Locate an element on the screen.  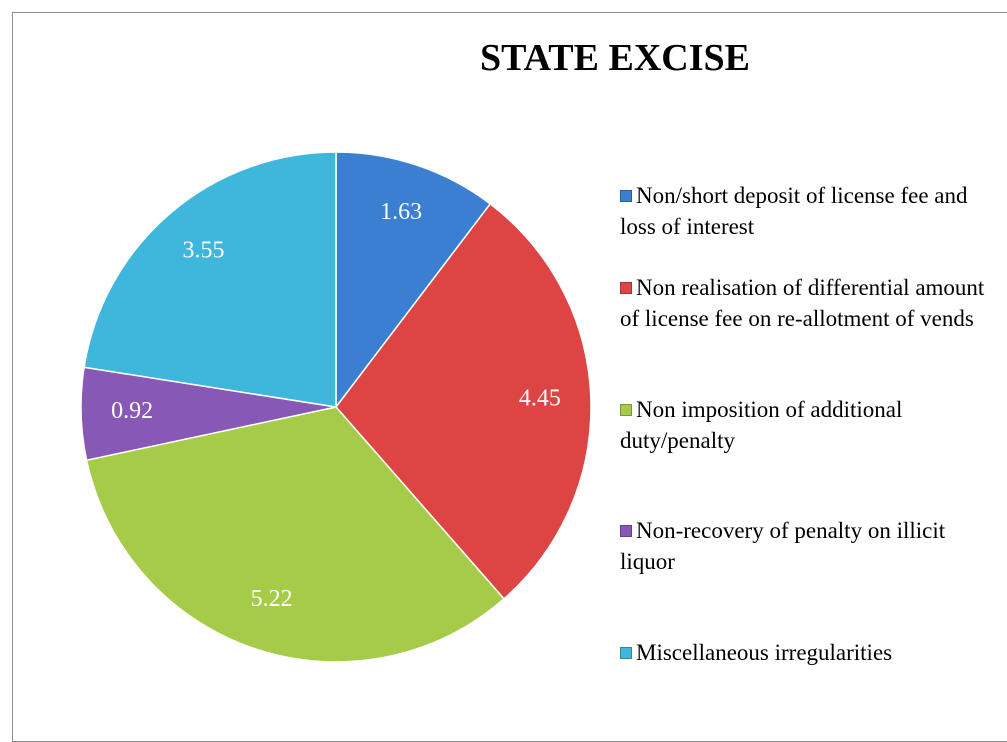
value-label: 3.55 is located at coordinates (203, 250).